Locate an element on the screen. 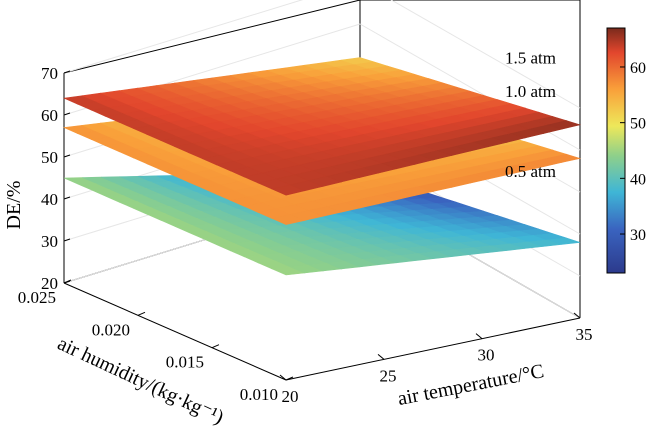  z-tick-label: 40 is located at coordinates (49, 199).